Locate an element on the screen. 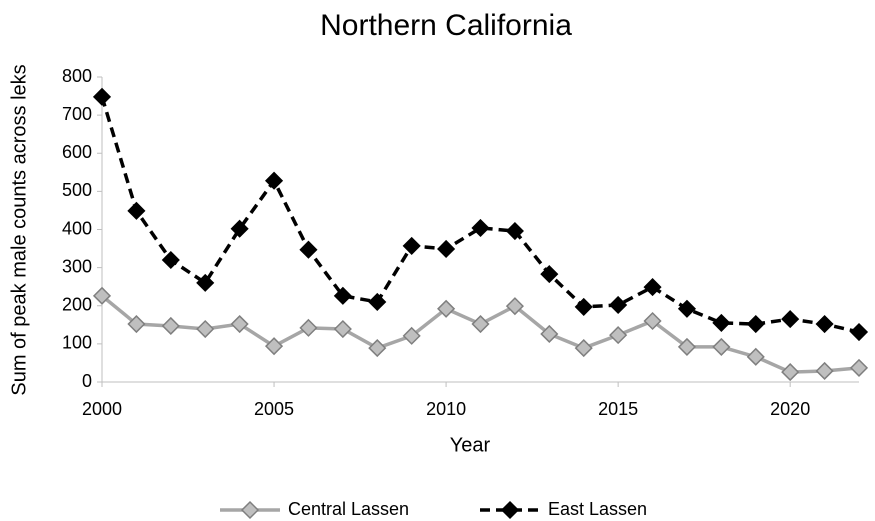  series-line is located at coordinates (480, 334).